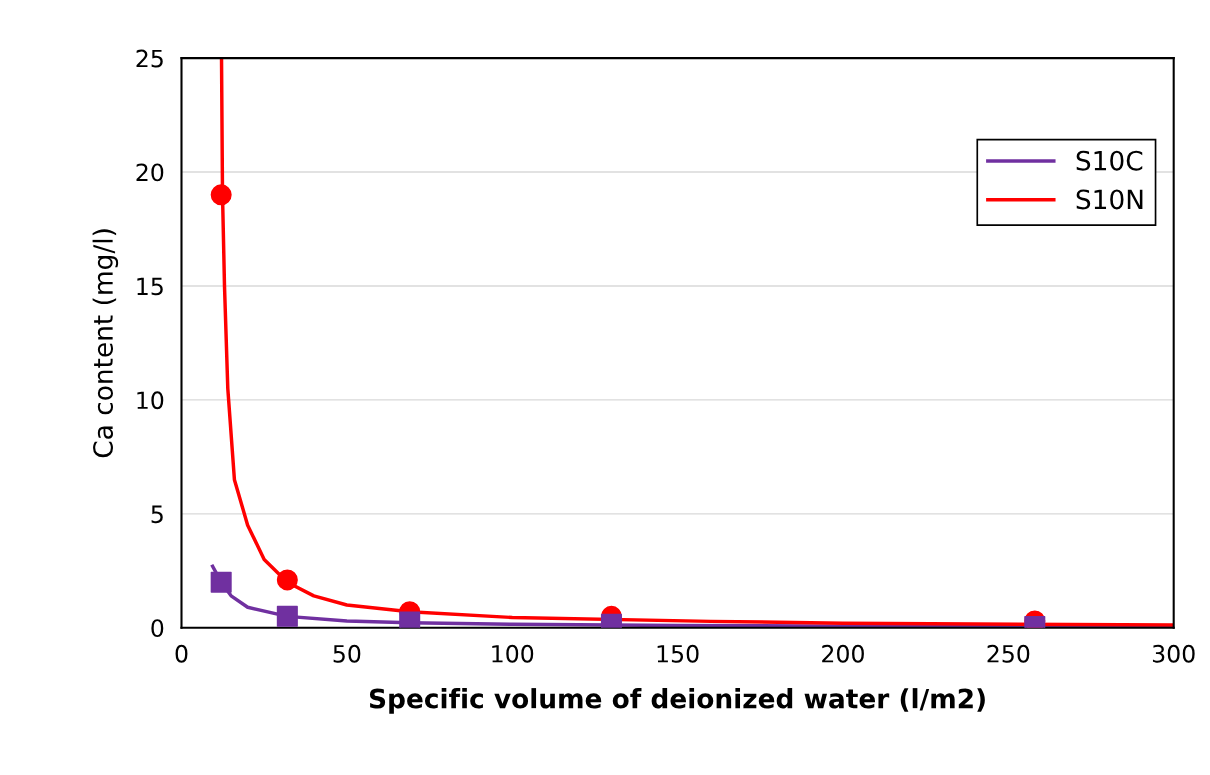 The height and width of the screenshot is (775, 1210). I want to click on x-tick-label: 300, so click(1173, 653).